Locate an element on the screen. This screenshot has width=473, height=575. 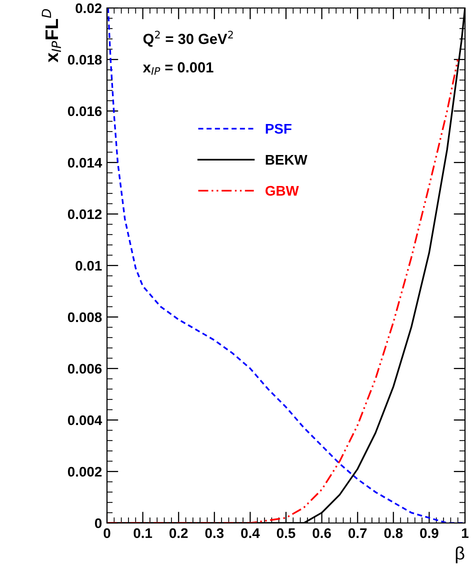
y-tick-label: 0.012 is located at coordinates (85, 214).